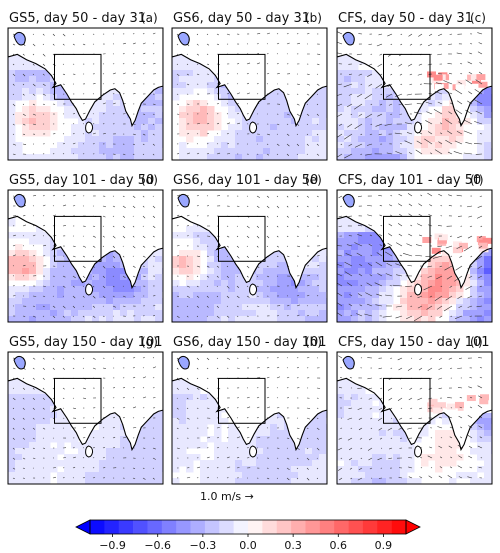 This screenshot has width=500, height=553. I want to click on panel-b: GS6, day 50 - day 31(b), so click(249, 86).